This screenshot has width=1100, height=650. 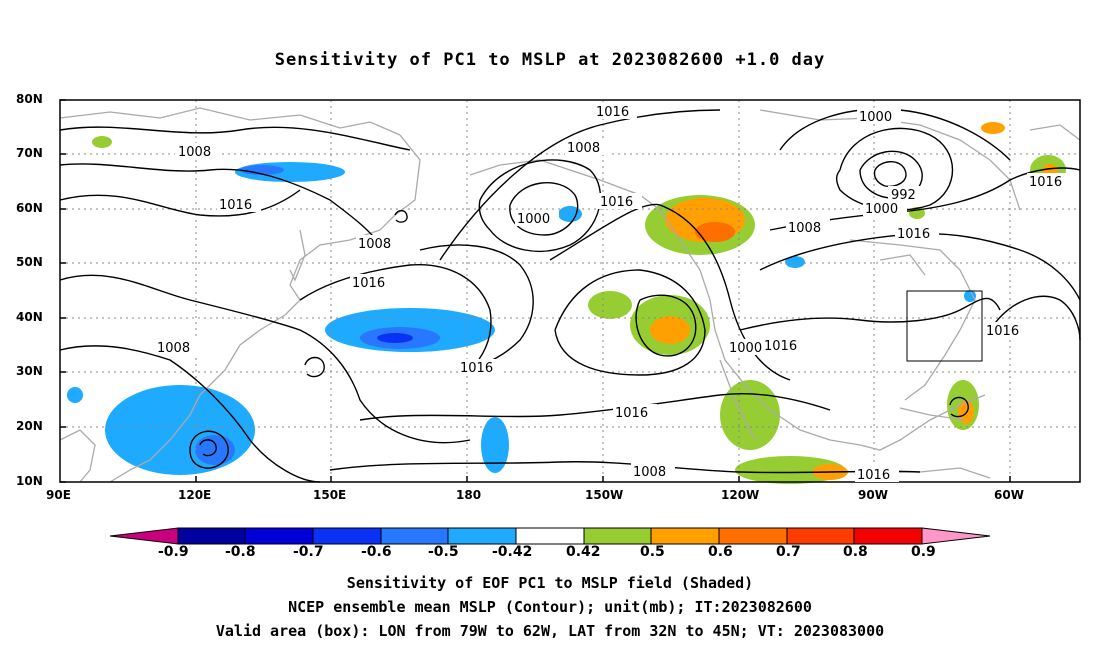 What do you see at coordinates (195, 495) in the screenshot?
I see `lon-label-120e: 120E` at bounding box center [195, 495].